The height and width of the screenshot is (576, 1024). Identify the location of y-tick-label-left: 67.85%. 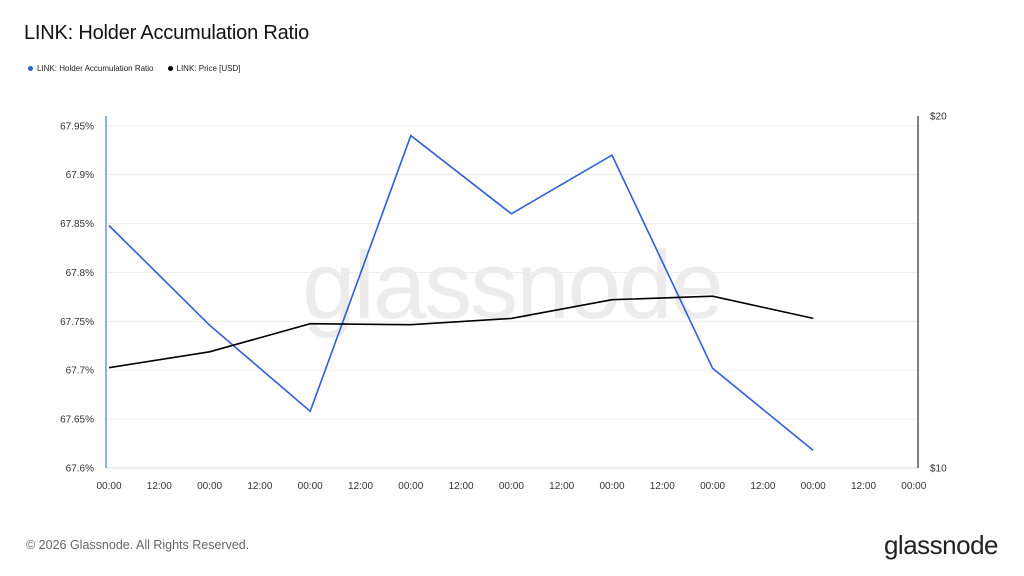
(77, 224).